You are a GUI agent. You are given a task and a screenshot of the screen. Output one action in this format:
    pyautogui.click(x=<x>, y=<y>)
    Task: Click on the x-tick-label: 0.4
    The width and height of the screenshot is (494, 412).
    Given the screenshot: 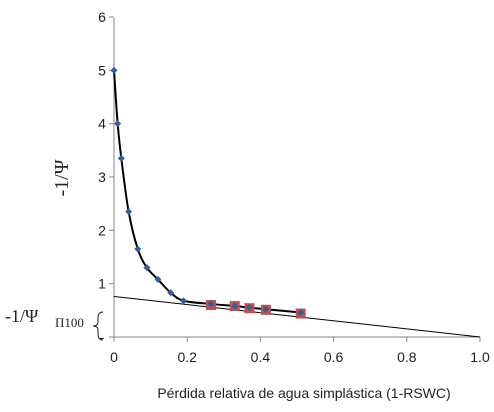 What is the action you would take?
    pyautogui.click(x=261, y=357)
    